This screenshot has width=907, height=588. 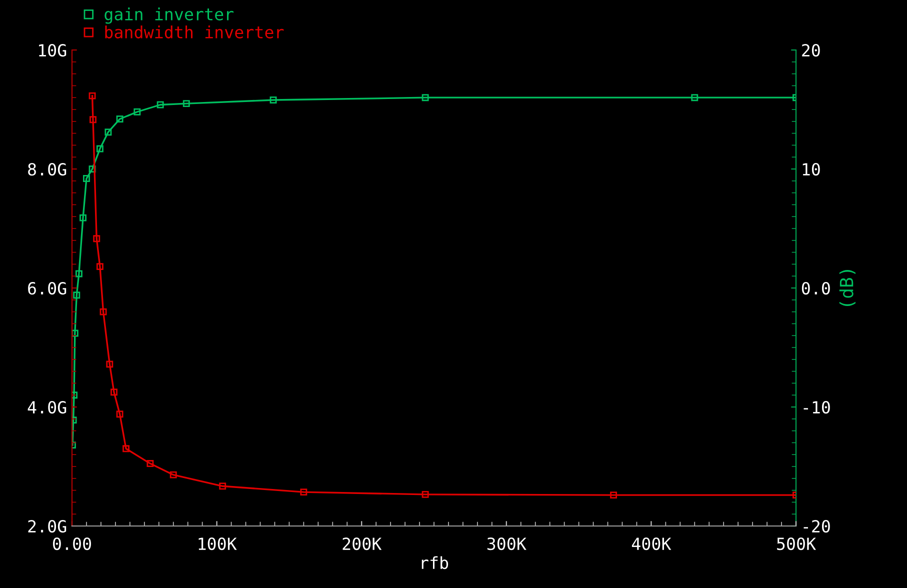 What do you see at coordinates (506, 543) in the screenshot?
I see `x-tick-label: 300K` at bounding box center [506, 543].